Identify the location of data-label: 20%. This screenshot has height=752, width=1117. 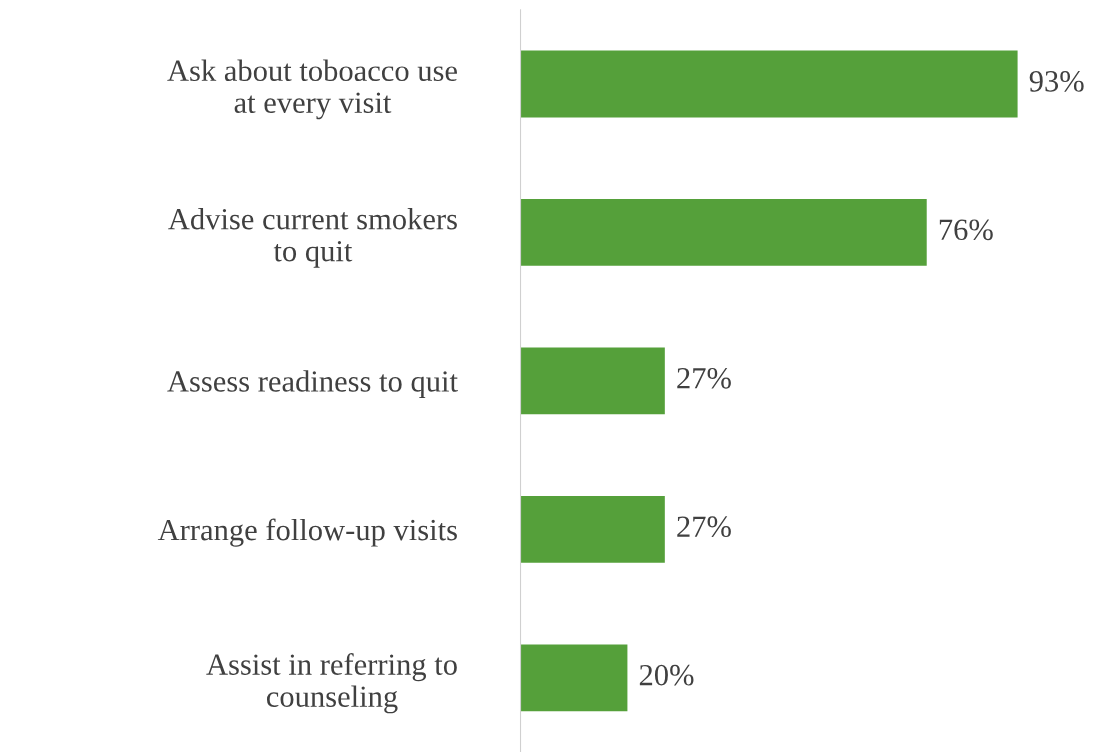
(666, 675).